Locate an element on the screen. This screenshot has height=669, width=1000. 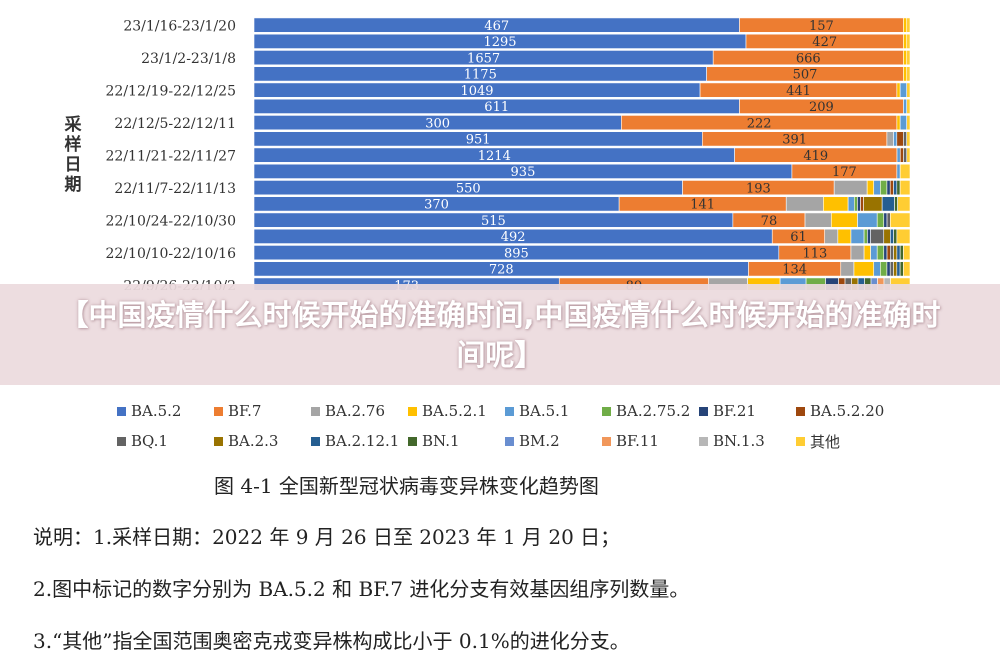
y-axis-title-char: 期 is located at coordinates (73, 185).